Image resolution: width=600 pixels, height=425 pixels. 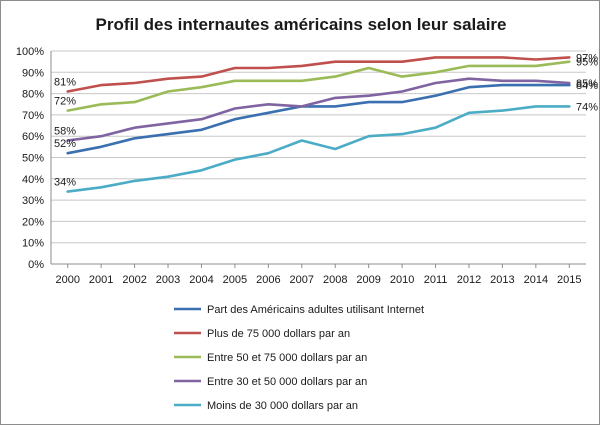 I want to click on x-tick-label: 2000, so click(x=67, y=280).